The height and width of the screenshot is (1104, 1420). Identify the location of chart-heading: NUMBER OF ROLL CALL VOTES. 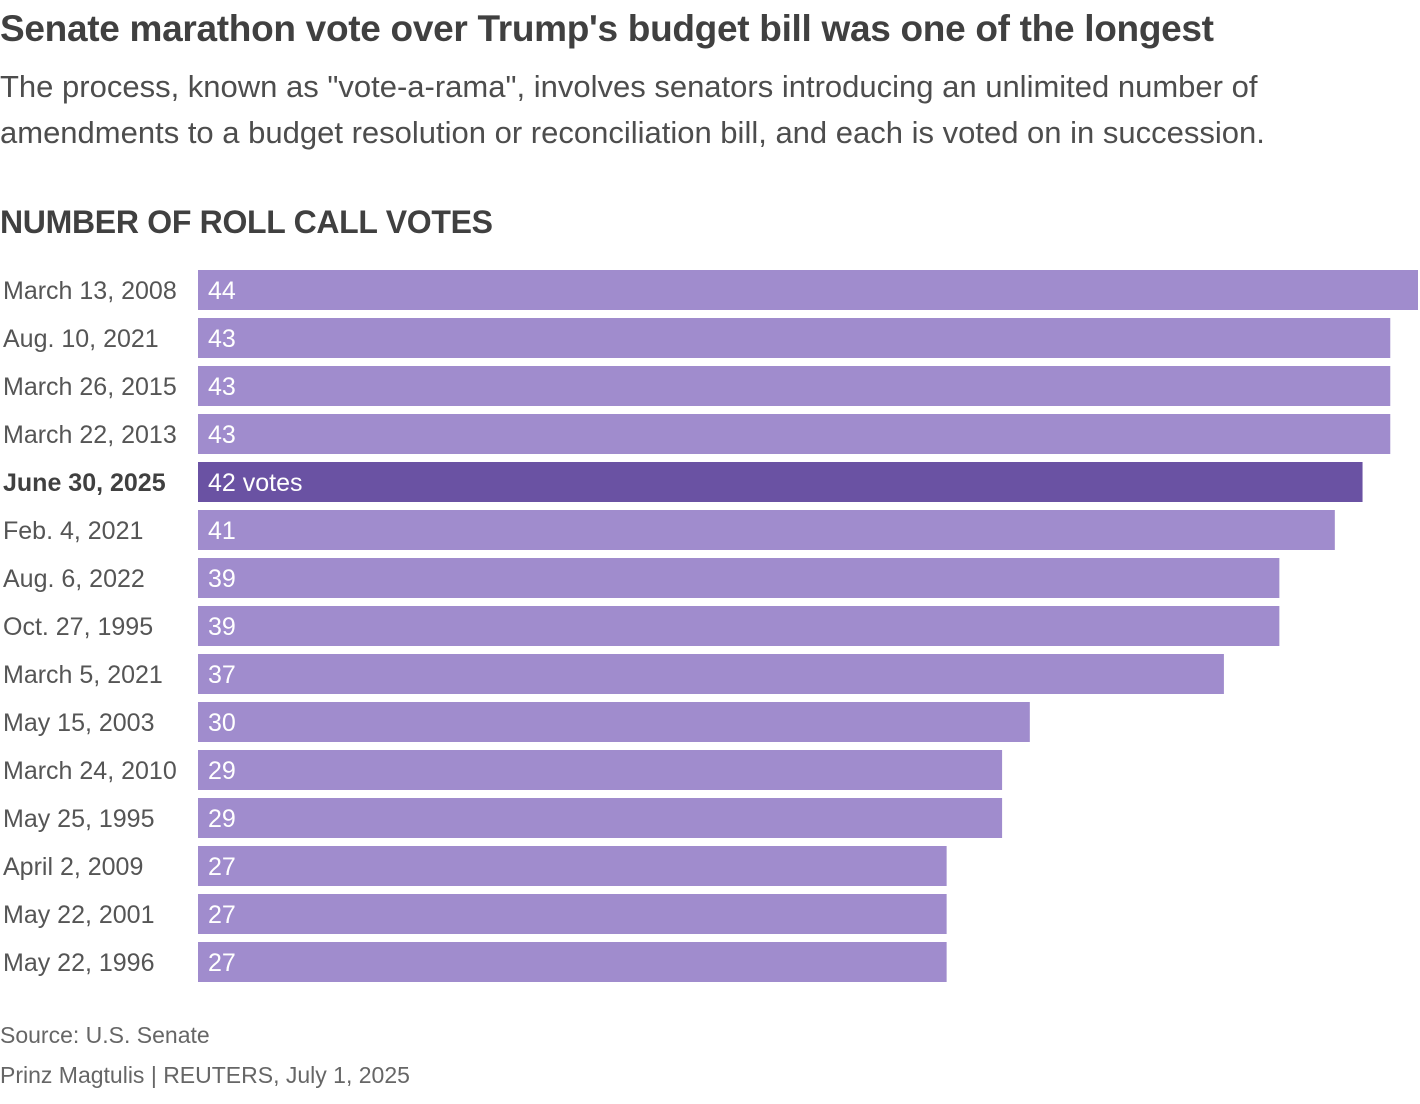
(246, 222).